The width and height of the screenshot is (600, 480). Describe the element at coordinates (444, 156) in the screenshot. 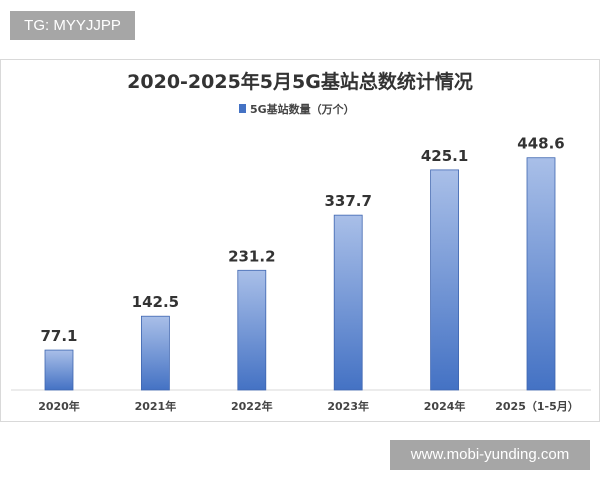

I see `data-label: 425.1` at that location.